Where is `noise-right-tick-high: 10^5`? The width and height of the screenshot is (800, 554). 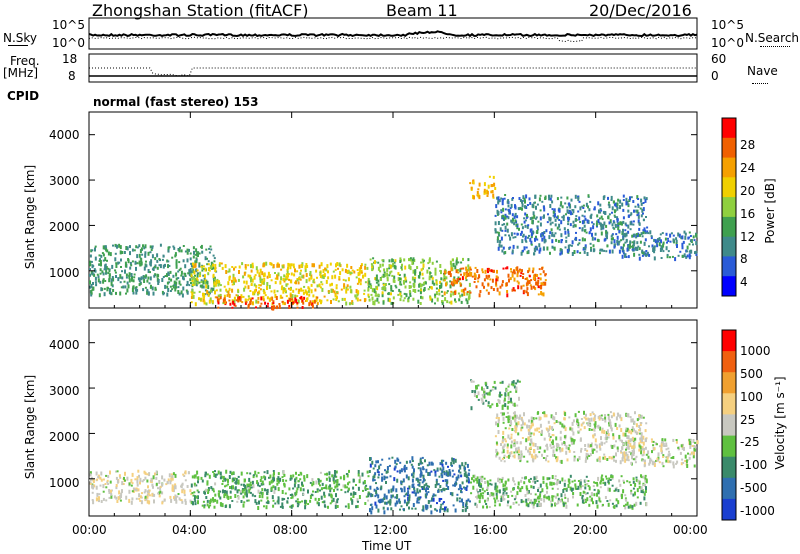 noise-right-tick-high: 10^5 is located at coordinates (727, 25).